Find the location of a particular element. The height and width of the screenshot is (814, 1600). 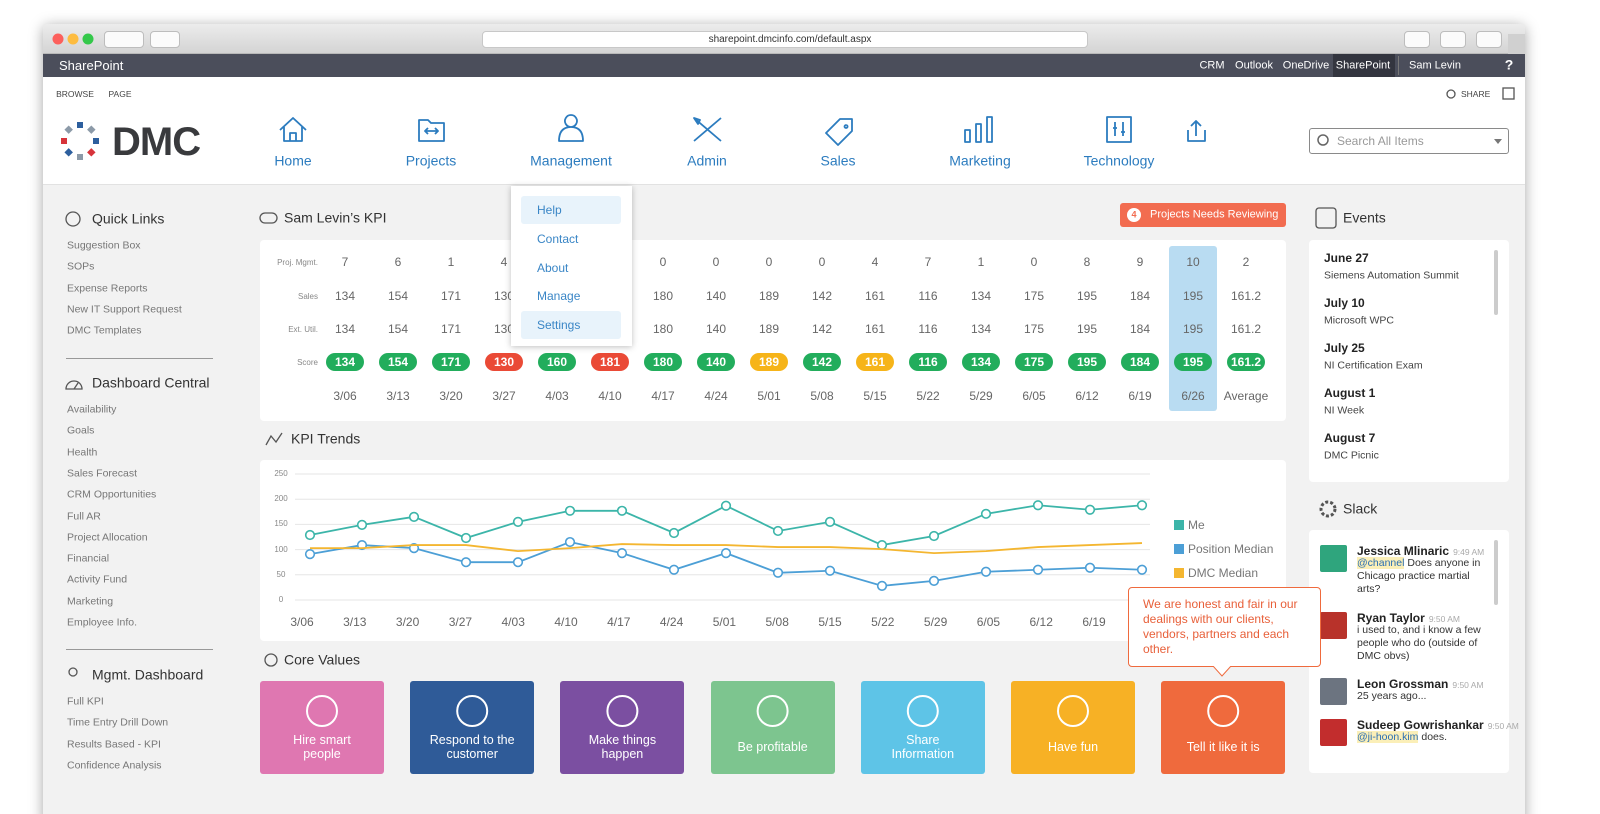

message-text: does. is located at coordinates (1434, 737).